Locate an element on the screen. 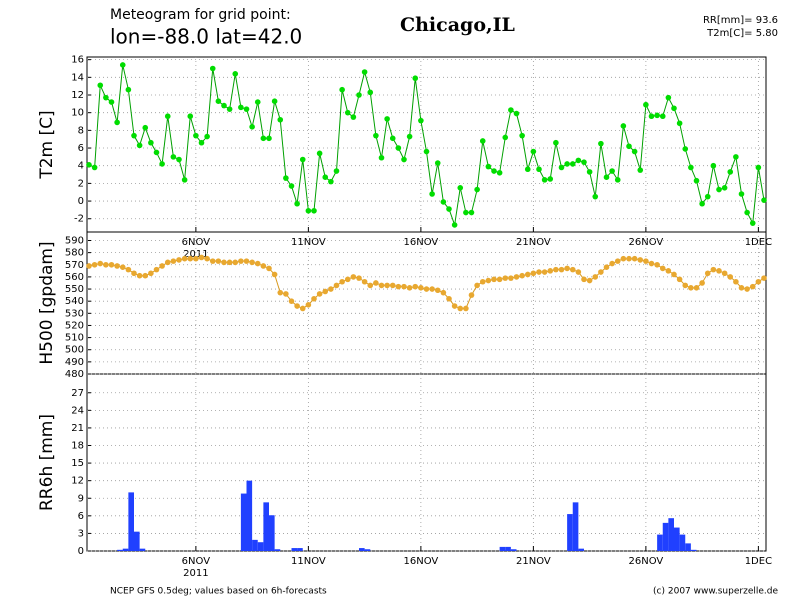 The height and width of the screenshot is (600, 800). y-tick-label: 21 is located at coordinates (77, 428).